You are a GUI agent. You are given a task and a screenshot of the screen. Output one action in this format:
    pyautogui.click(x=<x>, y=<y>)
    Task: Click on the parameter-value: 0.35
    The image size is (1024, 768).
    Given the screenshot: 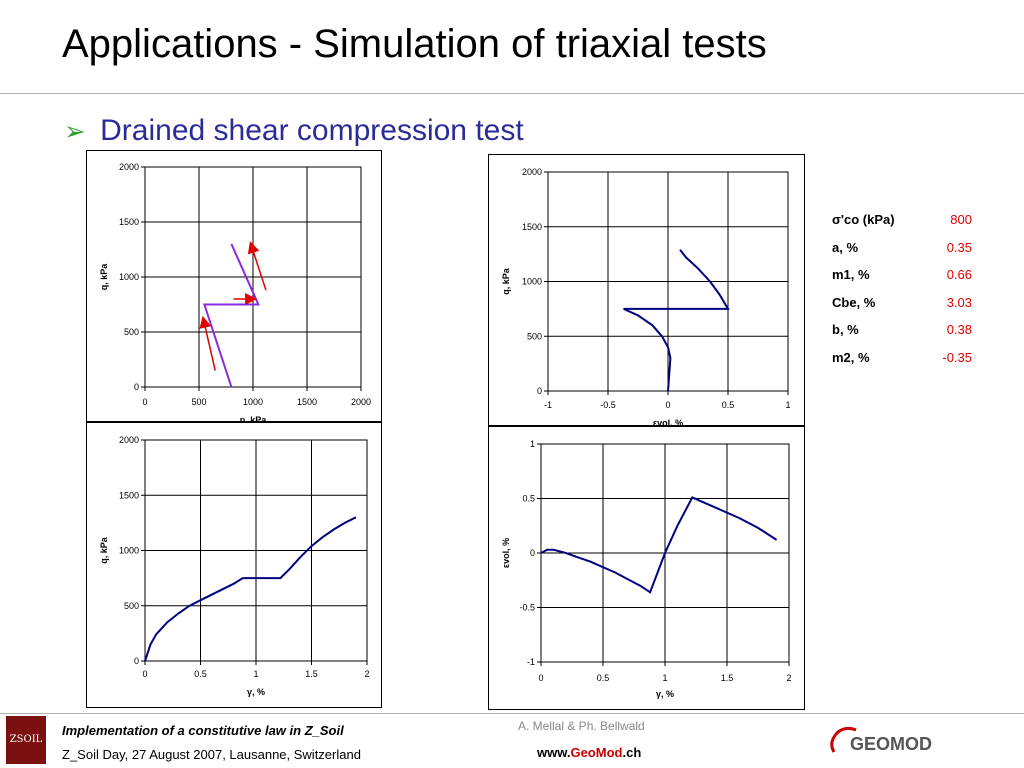 What is the action you would take?
    pyautogui.click(x=959, y=247)
    